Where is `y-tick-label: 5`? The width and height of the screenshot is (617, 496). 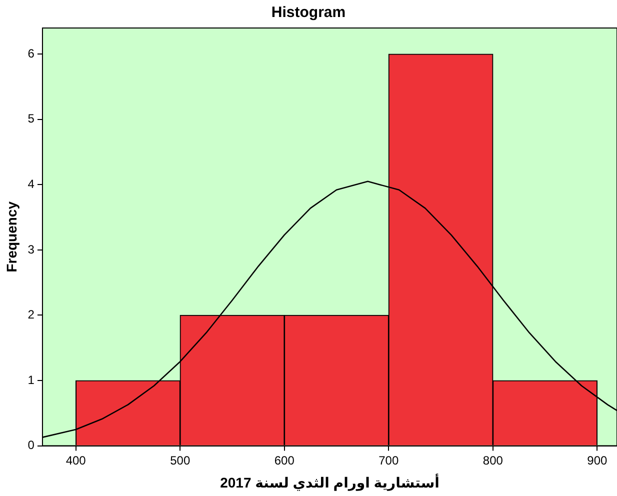 y-tick-label: 5 is located at coordinates (31, 119).